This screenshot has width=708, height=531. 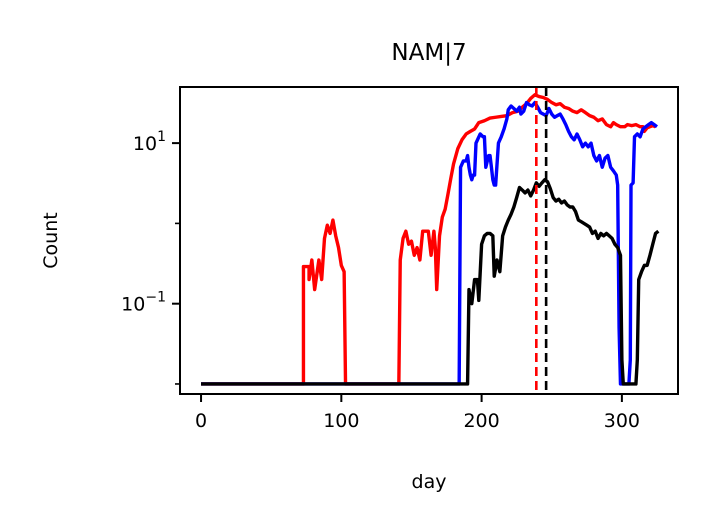 I want to click on x-tick-label: 300, so click(x=622, y=421).